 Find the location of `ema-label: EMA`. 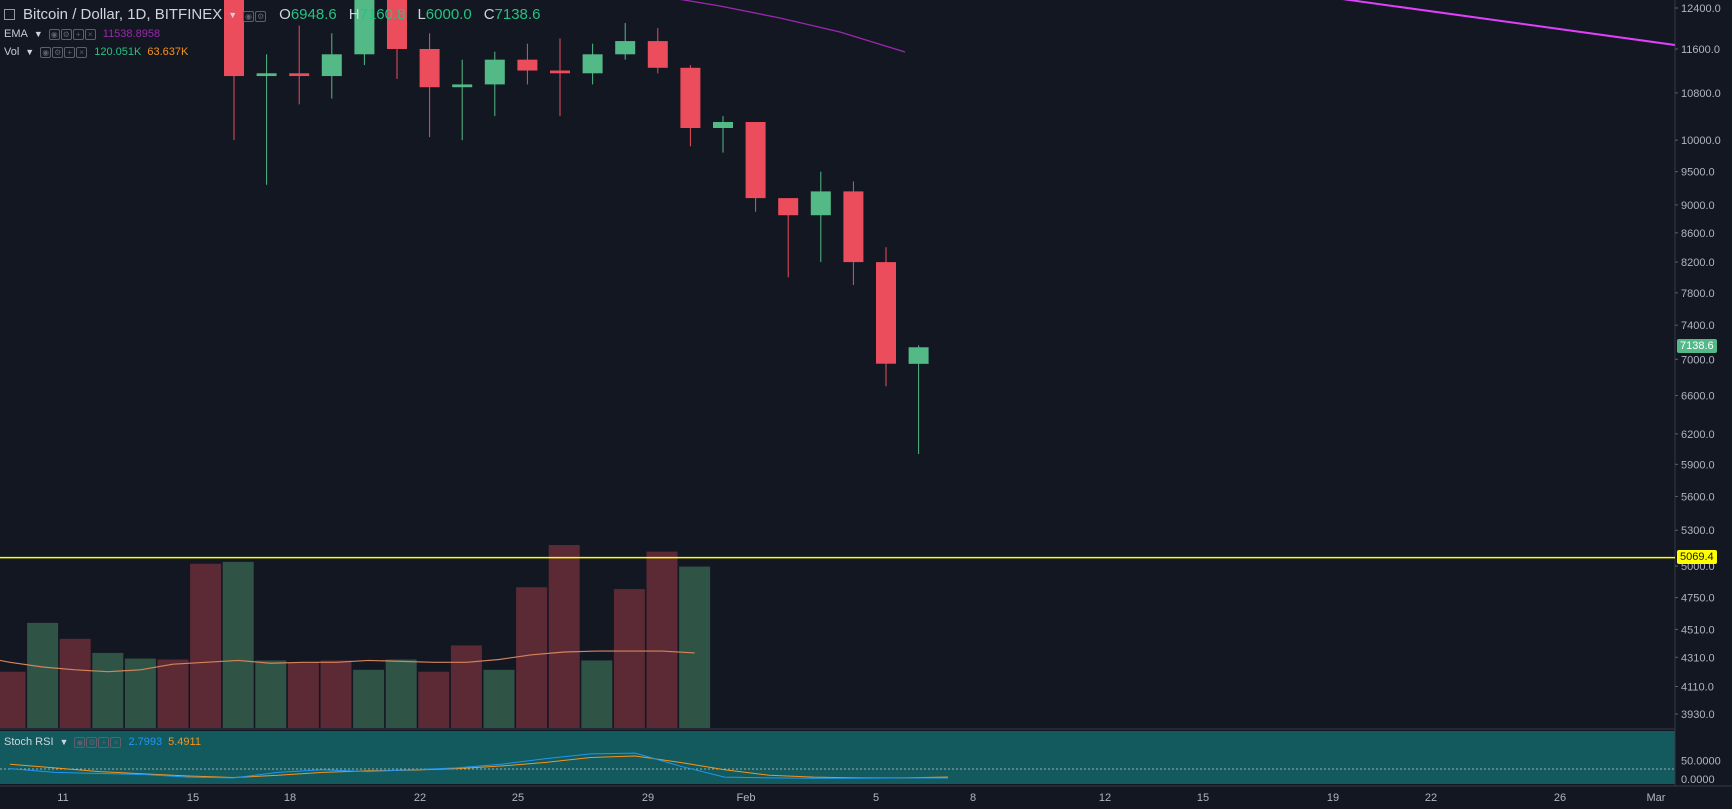

ema-label: EMA is located at coordinates (16, 34).